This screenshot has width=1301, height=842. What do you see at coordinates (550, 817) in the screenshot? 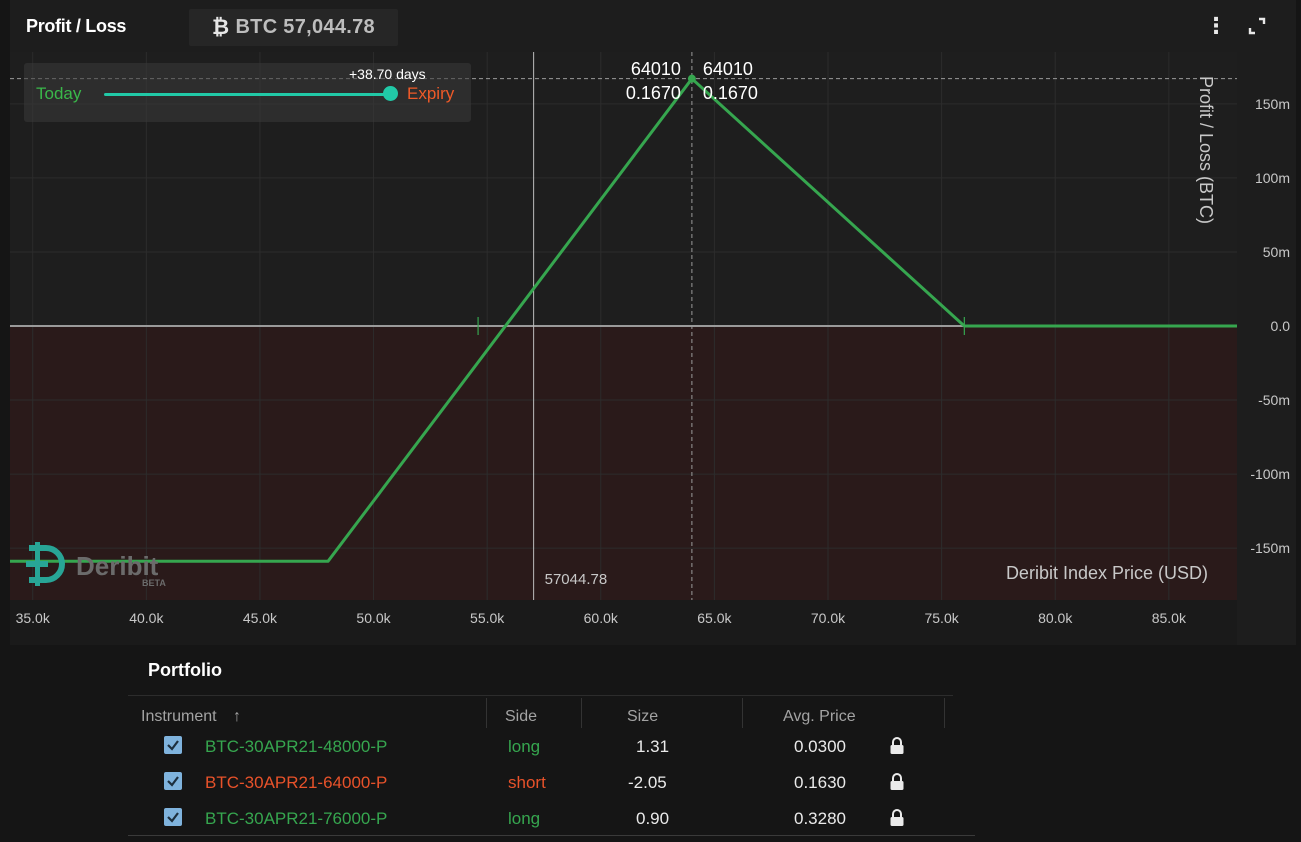
I see `table-row: BTC-30APR21-76000-P long 0.90 0.3280` at bounding box center [550, 817].